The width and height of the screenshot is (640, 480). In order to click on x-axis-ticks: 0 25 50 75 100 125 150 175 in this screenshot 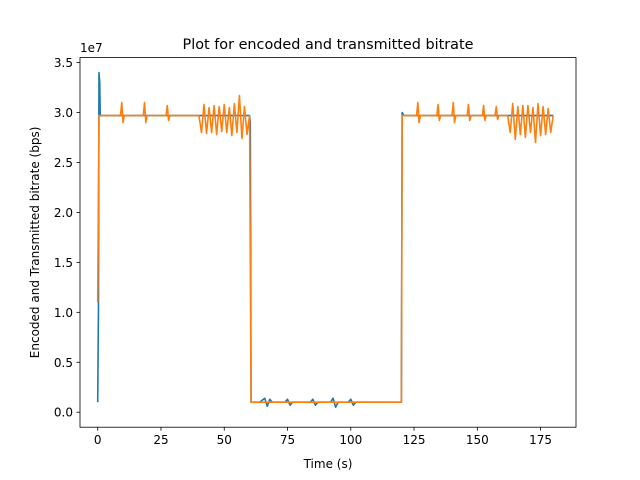, I will do `click(323, 437)`.